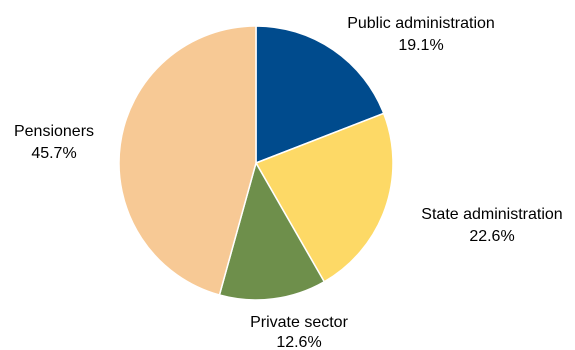  What do you see at coordinates (53, 153) in the screenshot?
I see `value-label-pensioners: 45.7%` at bounding box center [53, 153].